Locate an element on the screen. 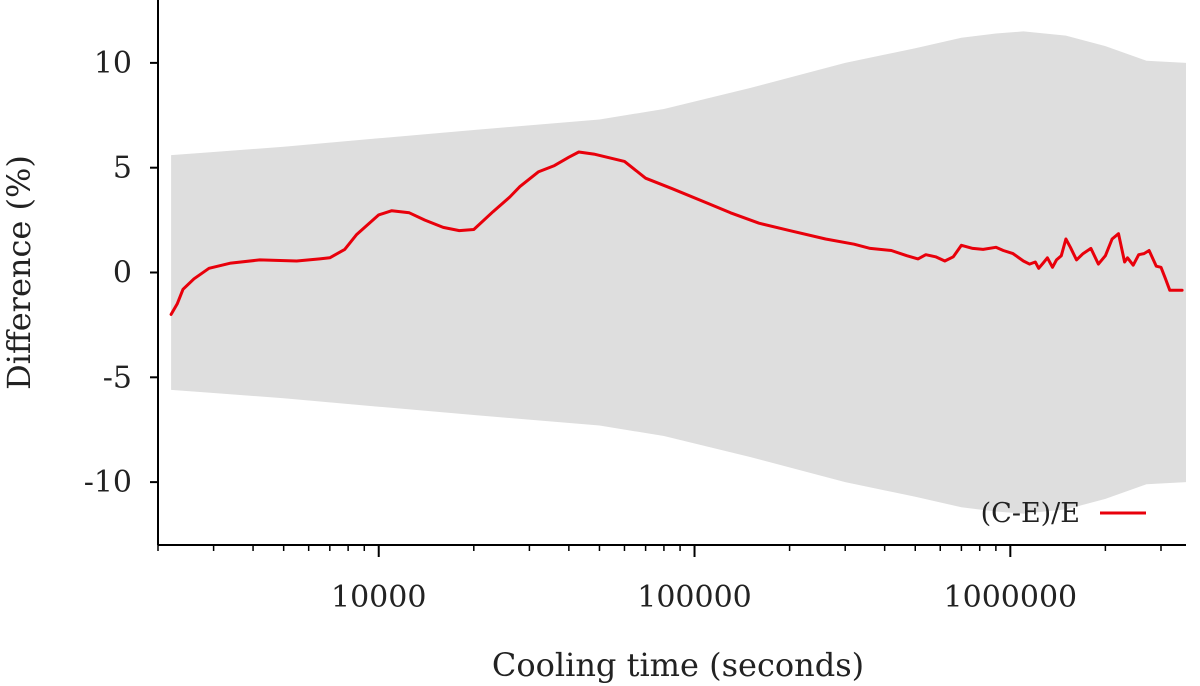 The height and width of the screenshot is (686, 1200). x-tick-label: 100000 is located at coordinates (694, 597).